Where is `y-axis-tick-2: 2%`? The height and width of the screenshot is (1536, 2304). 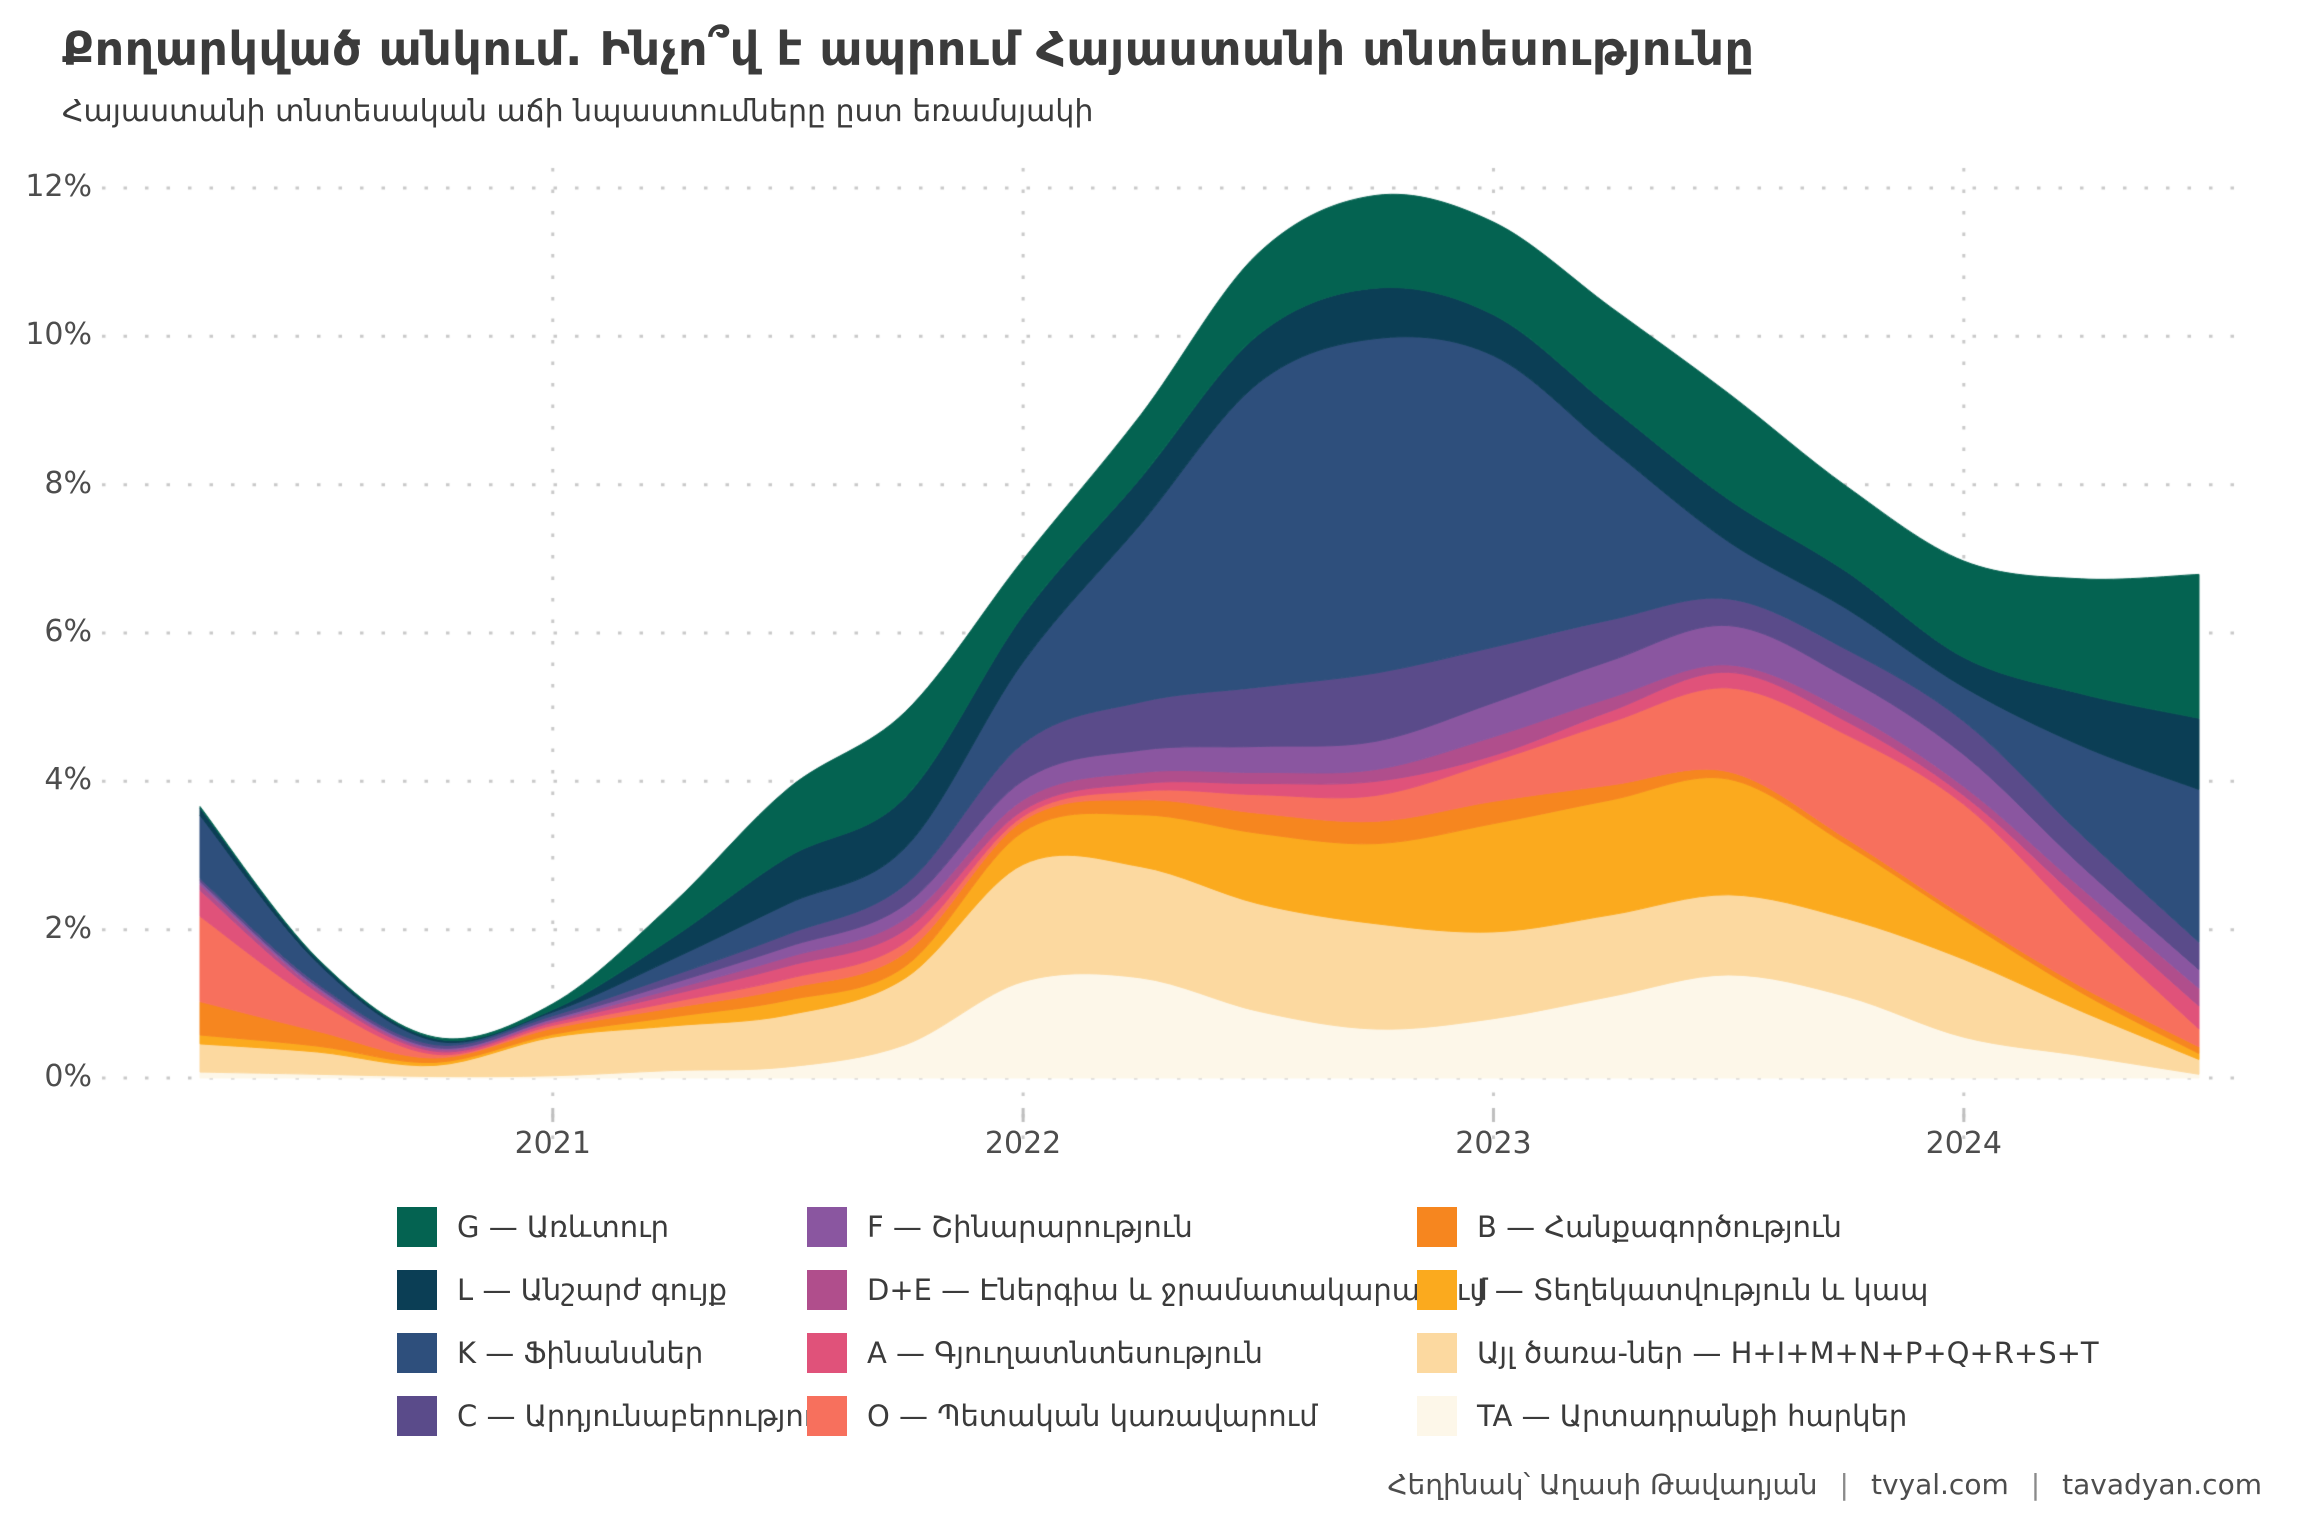 y-axis-tick-2: 2% is located at coordinates (68, 928).